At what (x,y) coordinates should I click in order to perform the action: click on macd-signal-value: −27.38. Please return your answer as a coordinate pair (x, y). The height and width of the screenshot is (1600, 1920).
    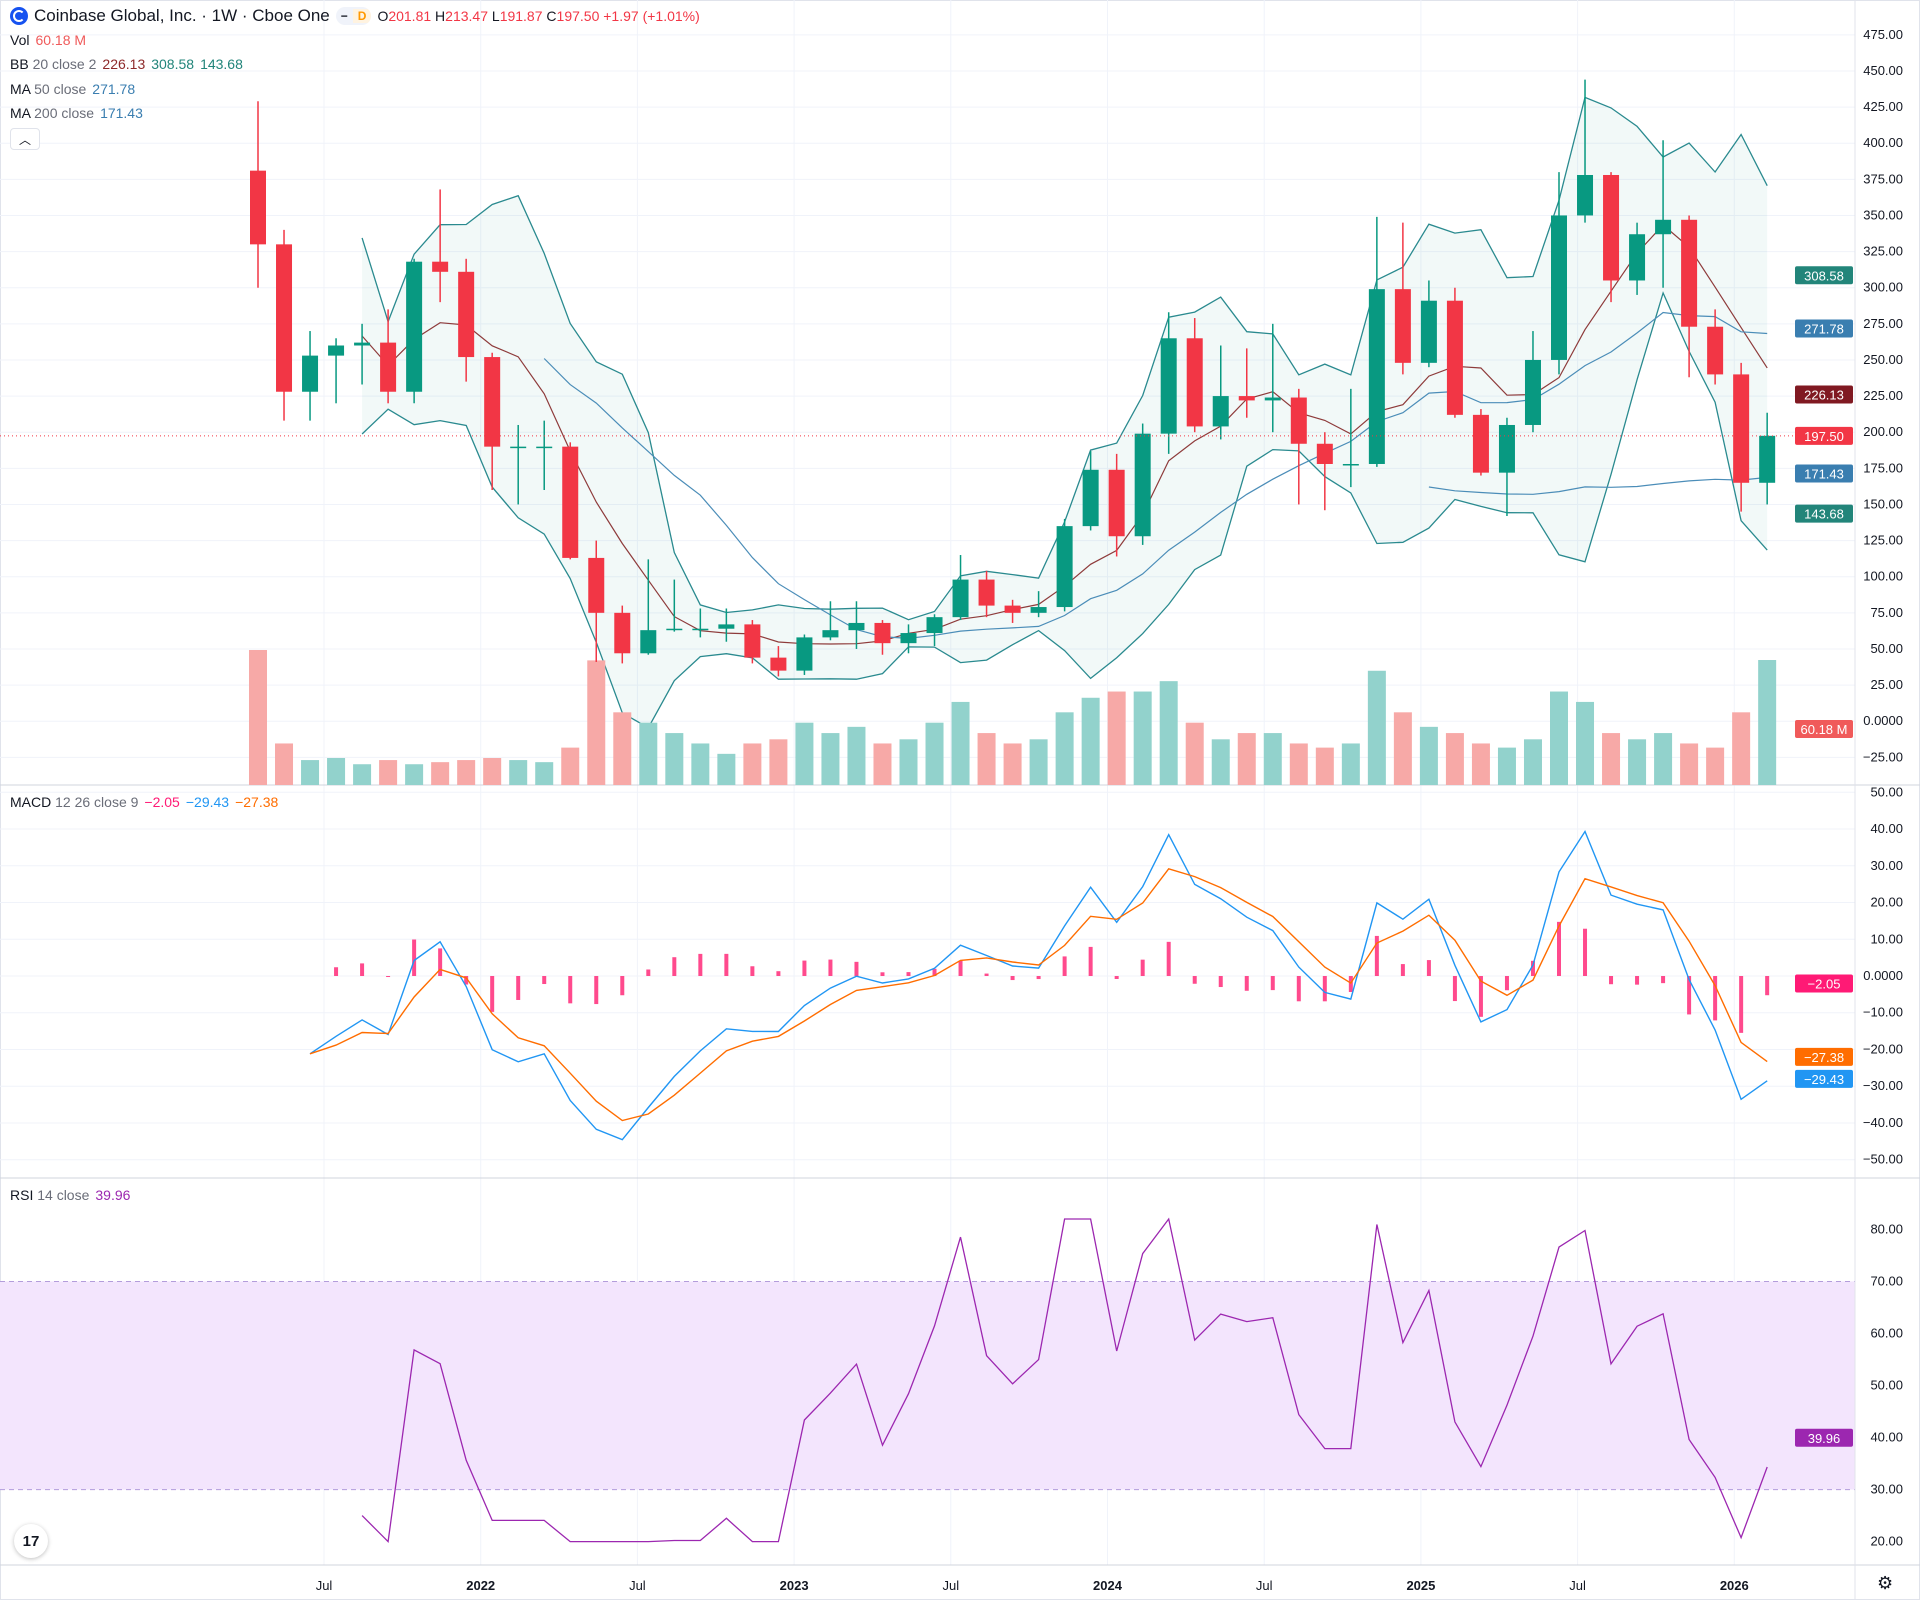
    Looking at the image, I should click on (257, 802).